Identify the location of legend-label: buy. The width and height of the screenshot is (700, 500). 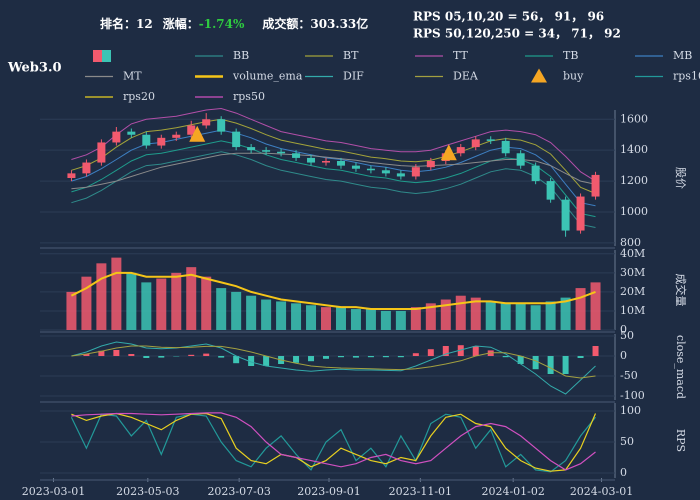
(573, 76).